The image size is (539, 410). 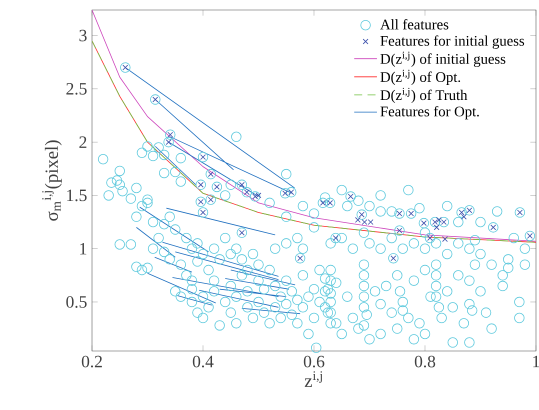 I want to click on legend-label: D(z$^{i,j}$) of Truth, so click(x=424, y=96).